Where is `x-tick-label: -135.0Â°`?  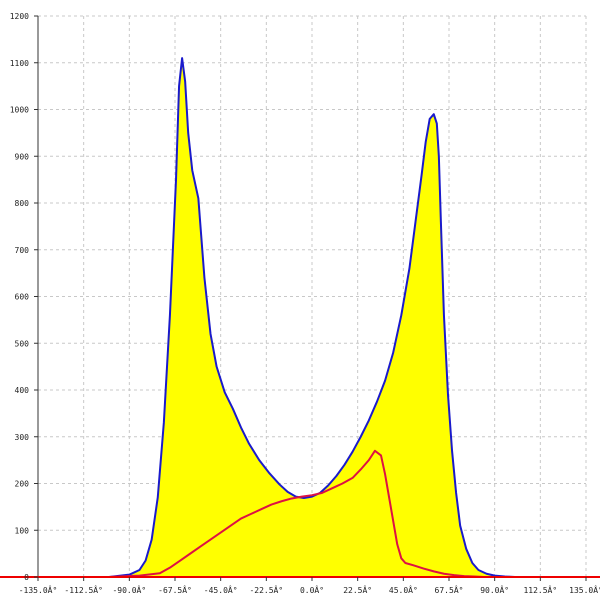 x-tick-label: -135.0Â° is located at coordinates (38, 589).